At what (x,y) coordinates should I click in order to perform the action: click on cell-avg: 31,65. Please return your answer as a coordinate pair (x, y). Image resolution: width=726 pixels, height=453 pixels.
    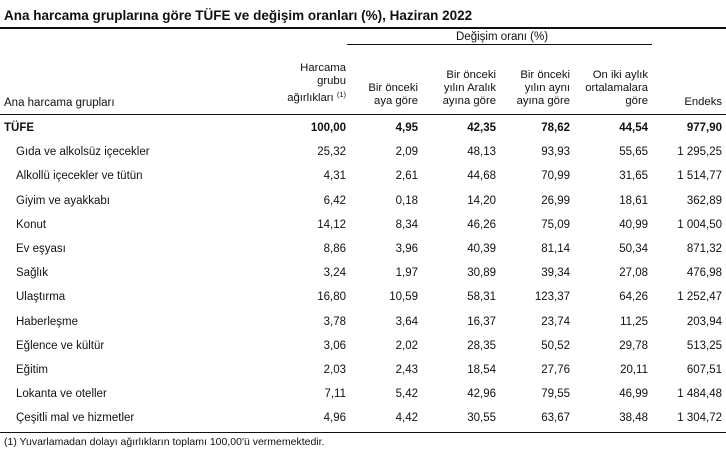
    Looking at the image, I should click on (633, 176).